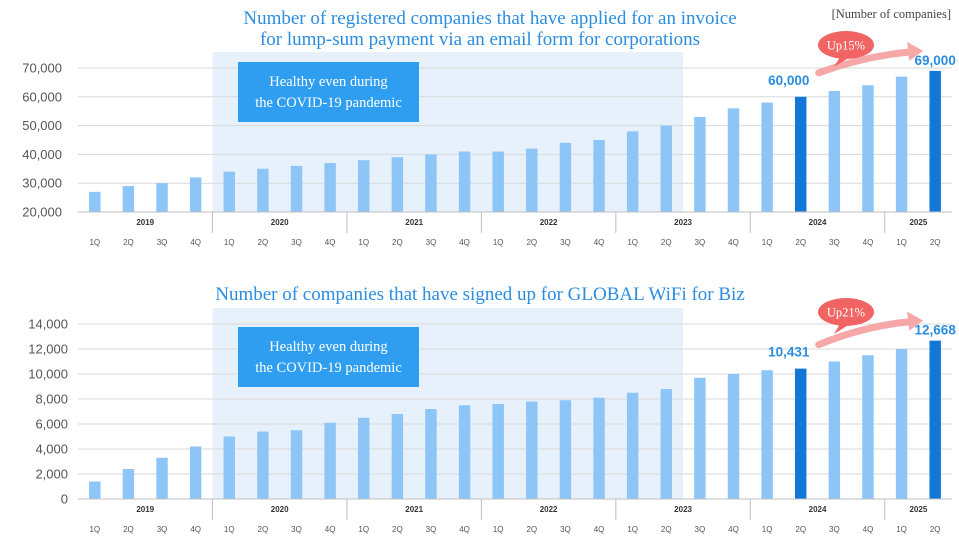  What do you see at coordinates (280, 509) in the screenshot?
I see `chart2-year-label: 2020` at bounding box center [280, 509].